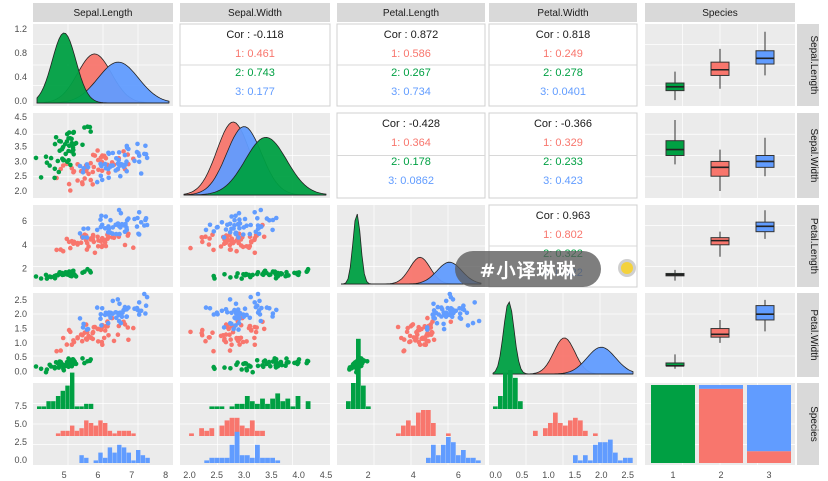 The height and width of the screenshot is (481, 828). Describe the element at coordinates (720, 68) in the screenshot. I see `boxplot-box` at that location.